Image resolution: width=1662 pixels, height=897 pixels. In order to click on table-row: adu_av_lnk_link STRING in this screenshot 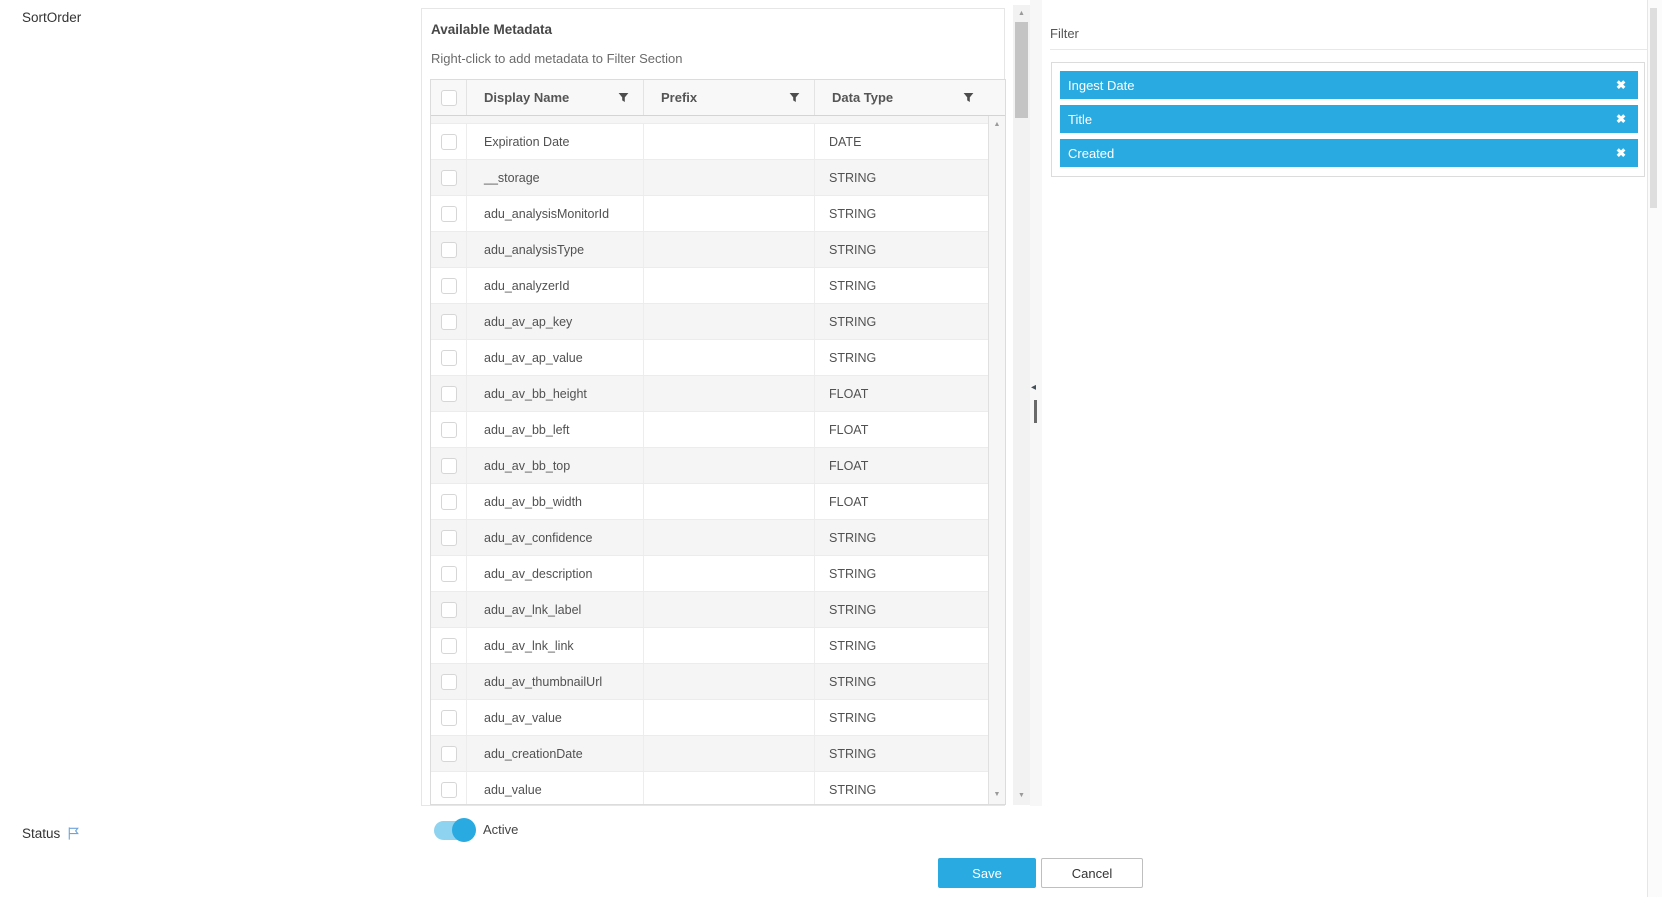, I will do `click(709, 646)`.